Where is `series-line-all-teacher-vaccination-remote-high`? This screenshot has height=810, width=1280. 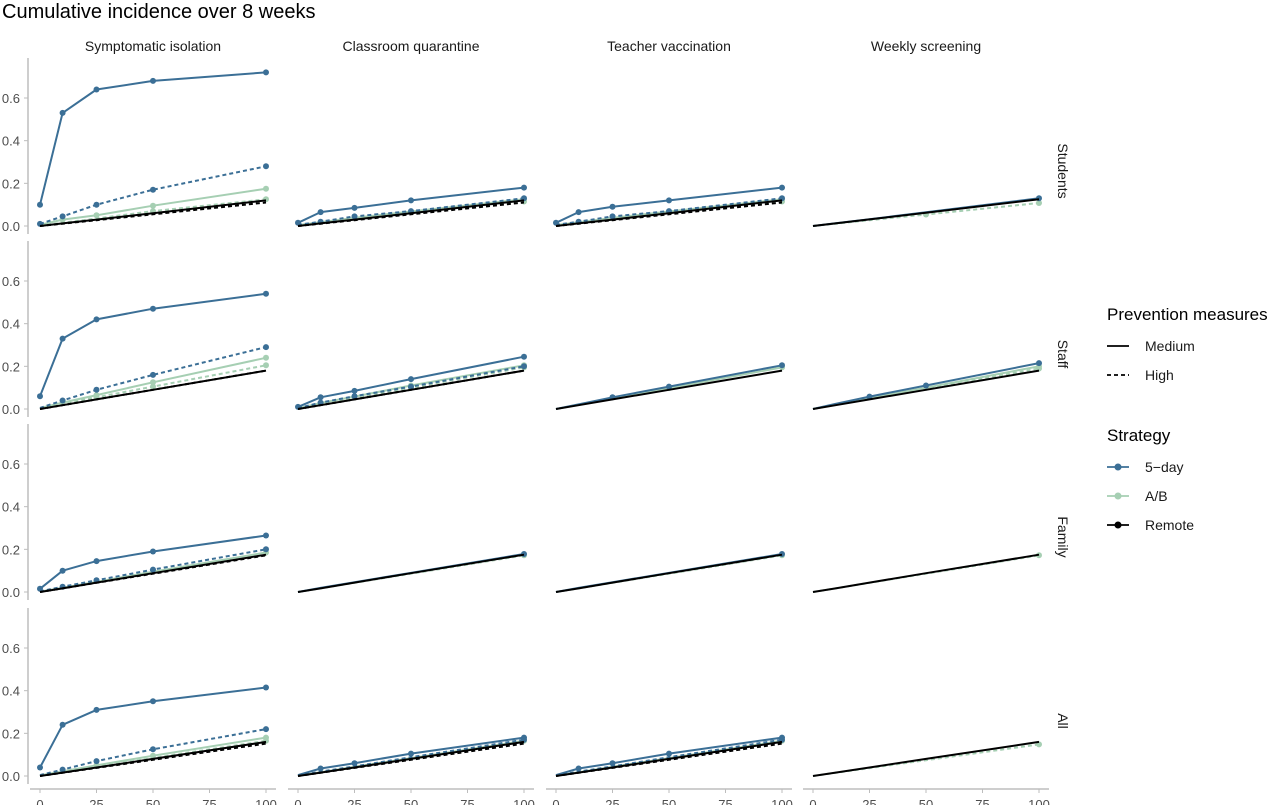
series-line-all-teacher-vaccination-remote-high is located at coordinates (669, 759).